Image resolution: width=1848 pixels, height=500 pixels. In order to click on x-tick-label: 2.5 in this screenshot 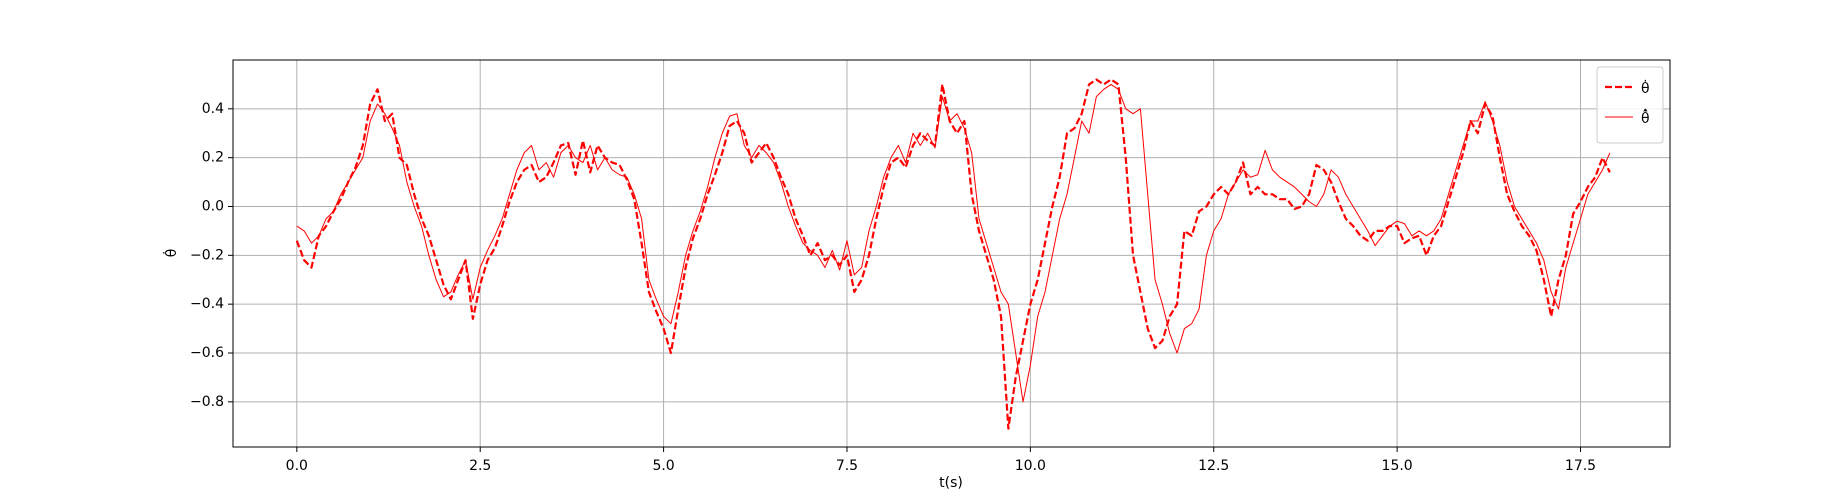, I will do `click(480, 466)`.